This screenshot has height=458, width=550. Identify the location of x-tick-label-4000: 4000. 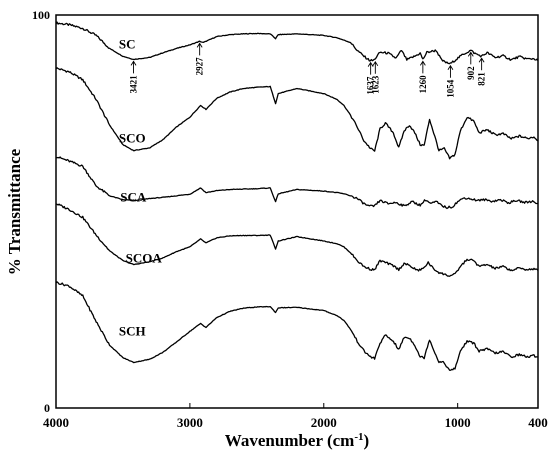
(56, 422).